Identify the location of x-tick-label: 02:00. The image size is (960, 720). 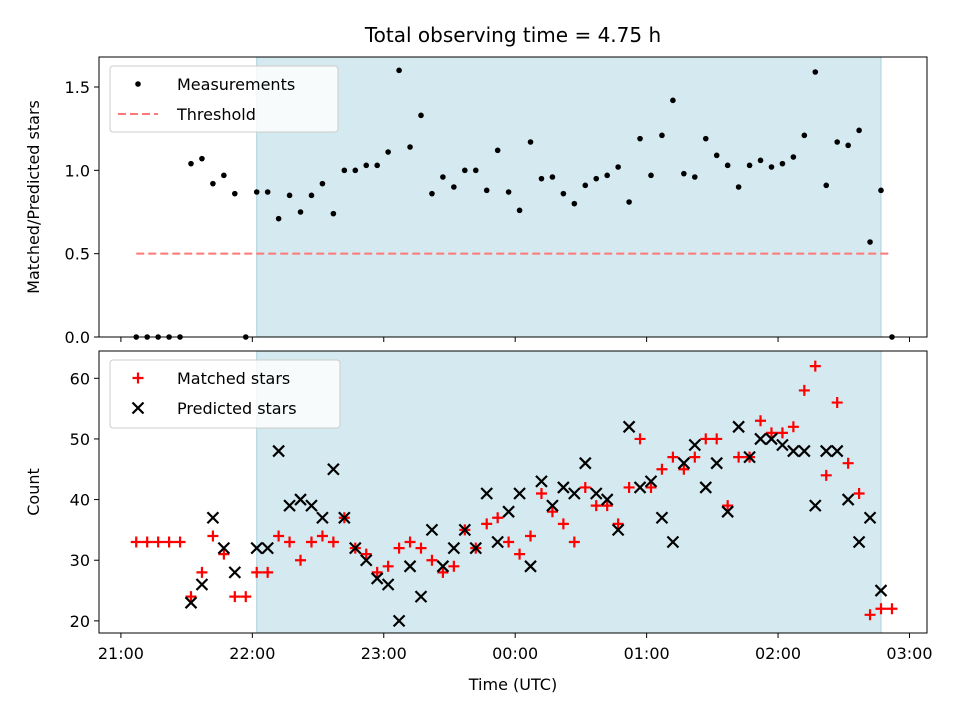
(778, 653).